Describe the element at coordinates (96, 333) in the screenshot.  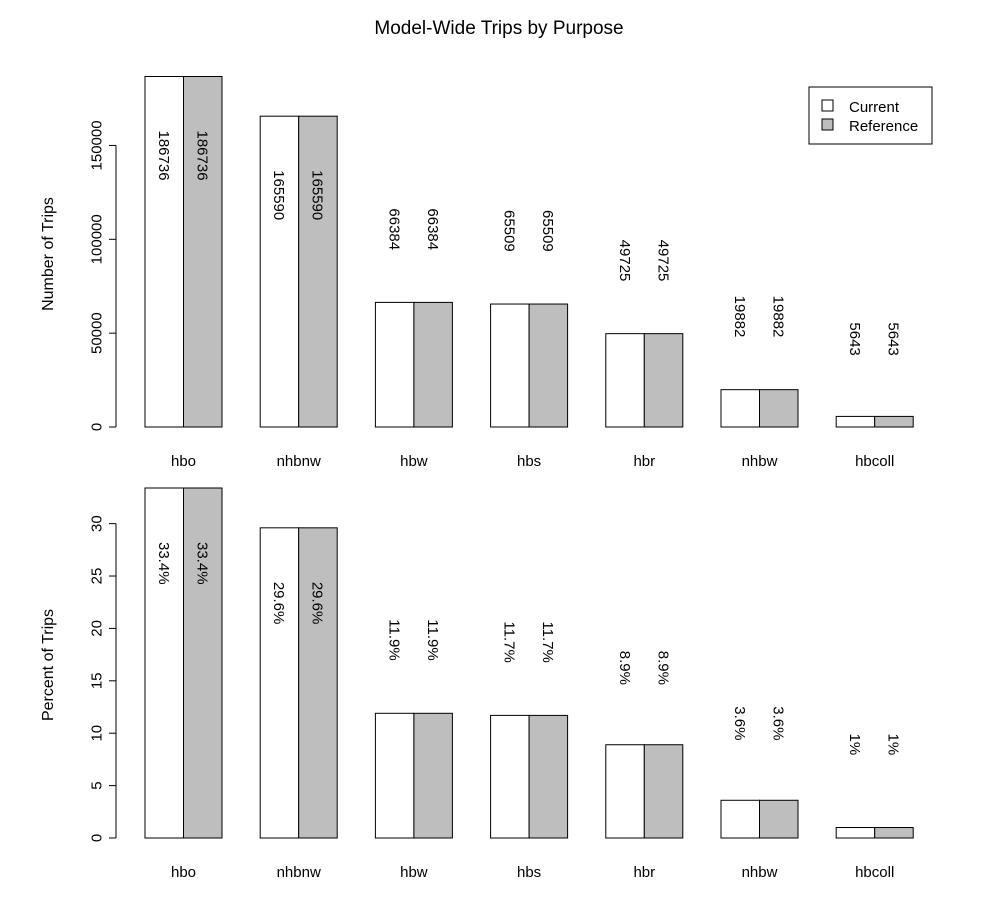
I see `y-tick-label: 50000` at that location.